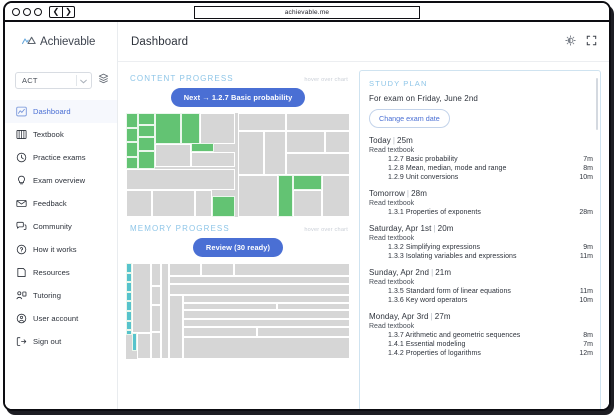  Describe the element at coordinates (591, 42) in the screenshot. I see `fullscreen-expand-icon` at that location.